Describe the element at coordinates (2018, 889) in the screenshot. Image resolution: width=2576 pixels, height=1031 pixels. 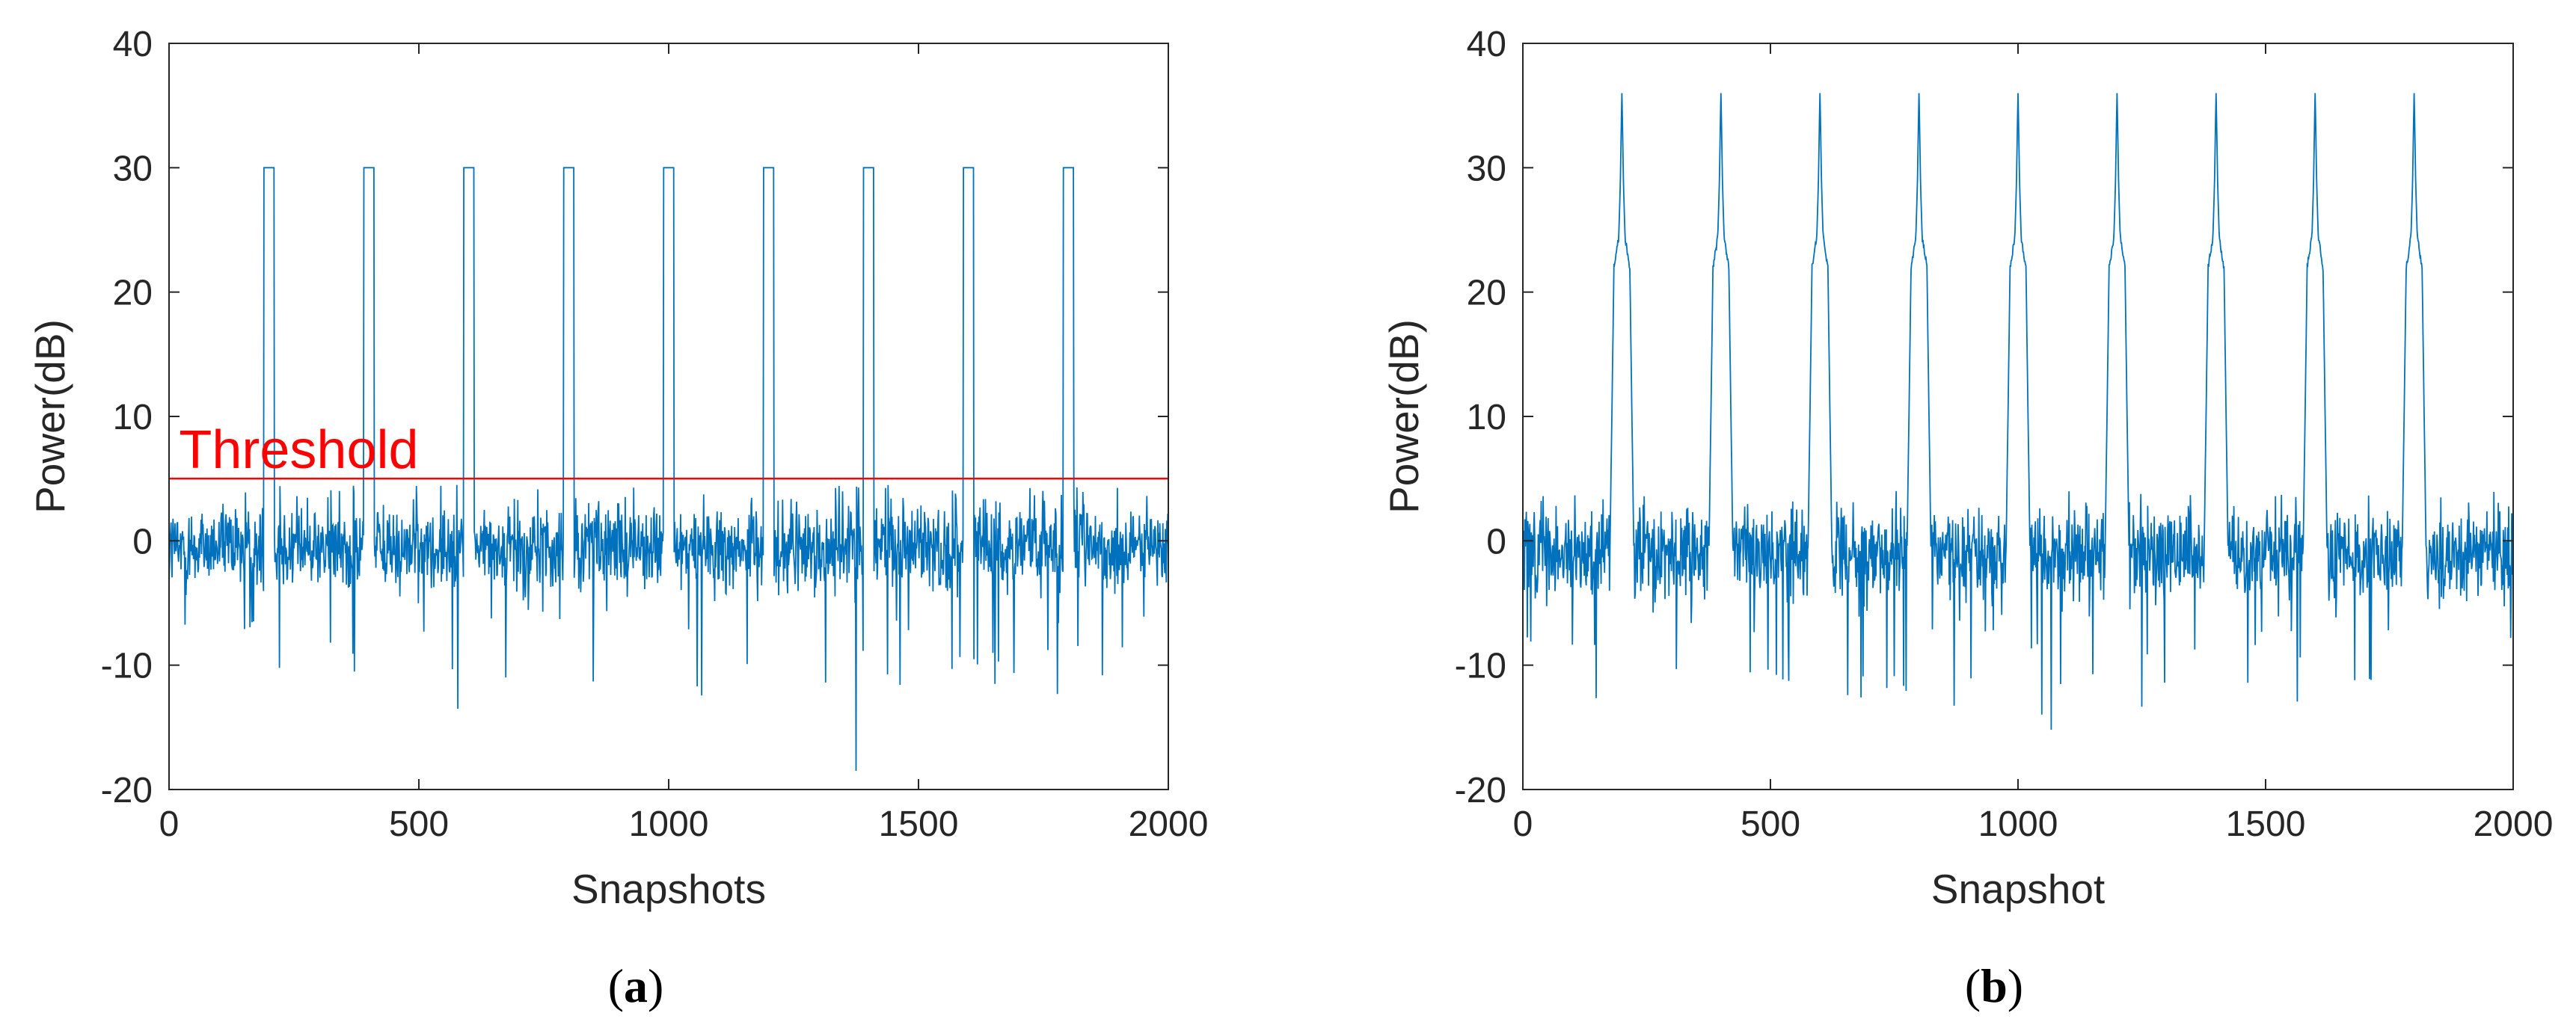
I see `x-axis-label: Snapshot` at that location.